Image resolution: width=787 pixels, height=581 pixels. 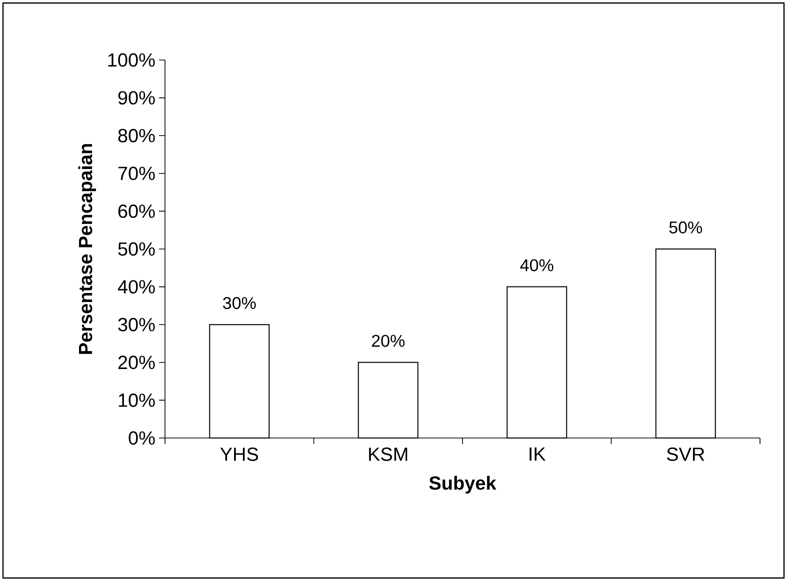 What do you see at coordinates (136, 363) in the screenshot?
I see `y-tick-label: 20%` at bounding box center [136, 363].